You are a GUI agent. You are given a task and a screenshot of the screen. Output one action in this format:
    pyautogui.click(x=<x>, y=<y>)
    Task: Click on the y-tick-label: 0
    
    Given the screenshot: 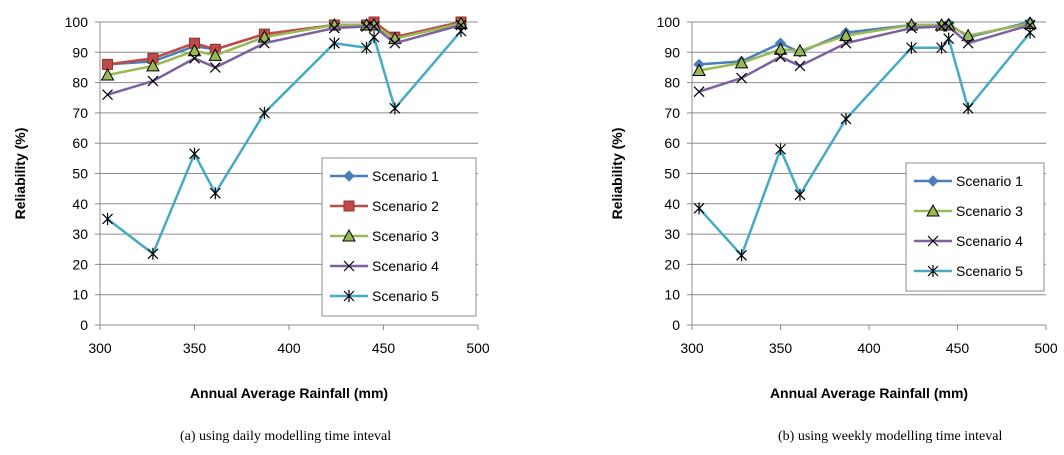 What is the action you would take?
    pyautogui.click(x=84, y=325)
    